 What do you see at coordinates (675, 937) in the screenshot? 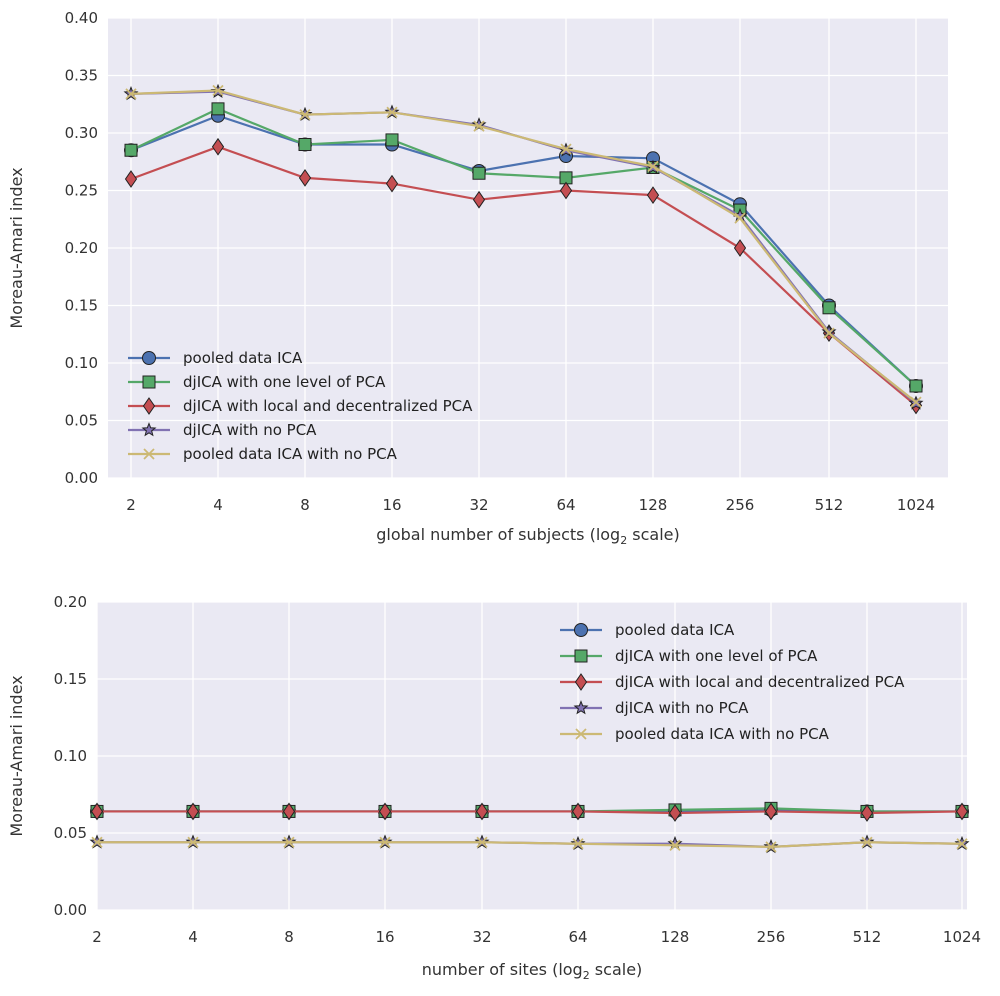
I see `x-tick-label: 128` at bounding box center [675, 937].